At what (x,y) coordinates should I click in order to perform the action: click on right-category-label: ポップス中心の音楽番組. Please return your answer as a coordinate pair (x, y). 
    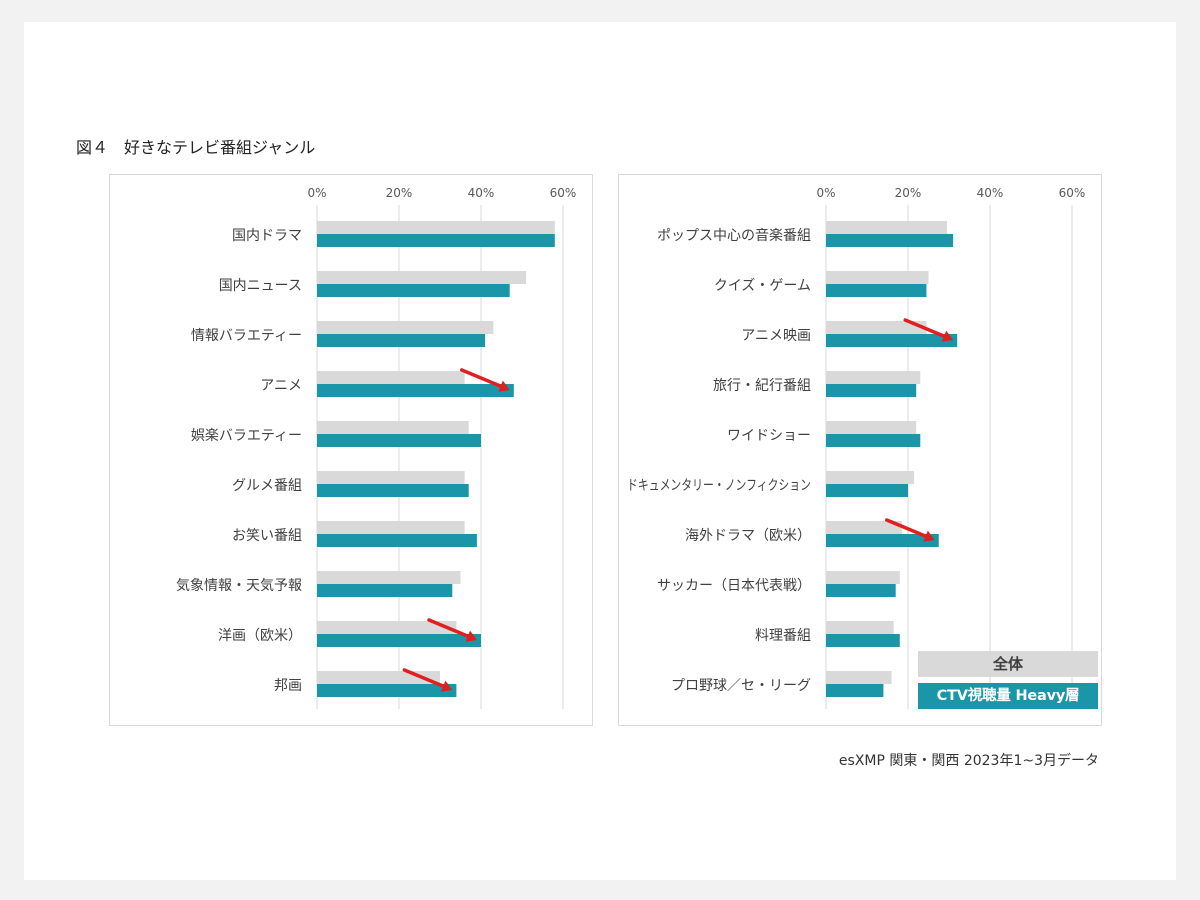
    Looking at the image, I should click on (734, 235).